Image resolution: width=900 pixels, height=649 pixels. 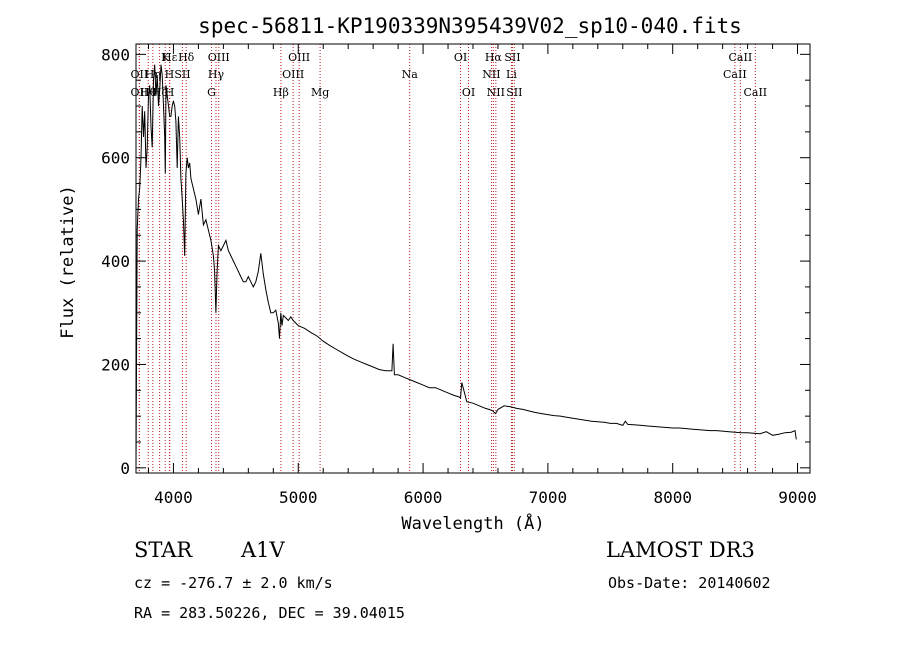 I want to click on x-tick-label: 4000, so click(x=173, y=497).